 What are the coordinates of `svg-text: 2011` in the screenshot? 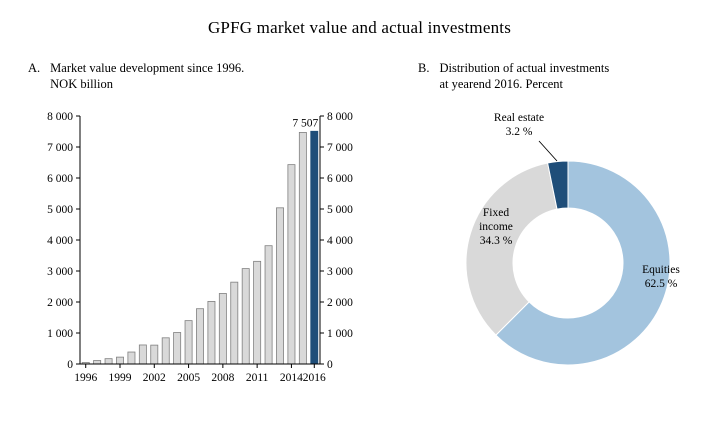 It's located at (257, 378).